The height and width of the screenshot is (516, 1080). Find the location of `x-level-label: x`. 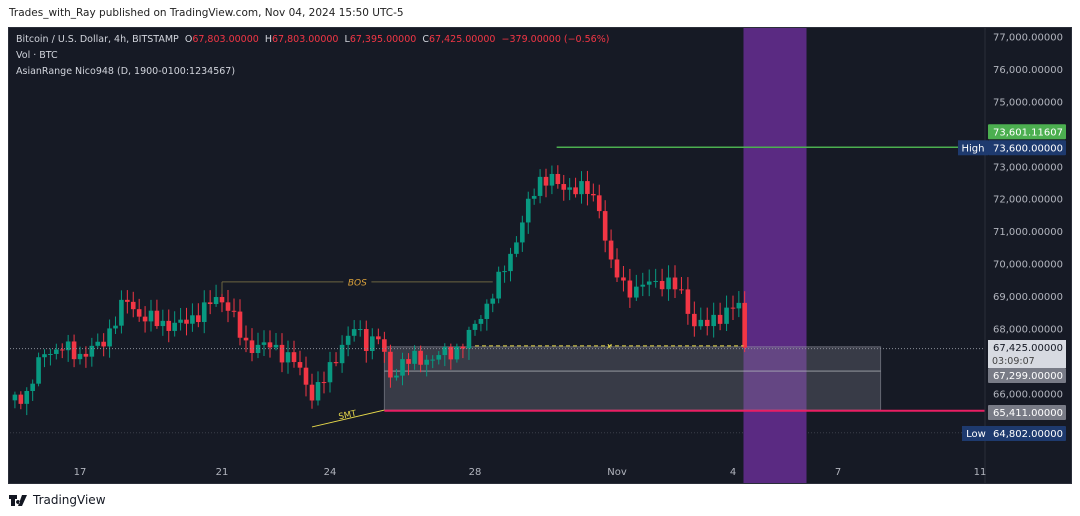

x-level-label: x is located at coordinates (609, 347).